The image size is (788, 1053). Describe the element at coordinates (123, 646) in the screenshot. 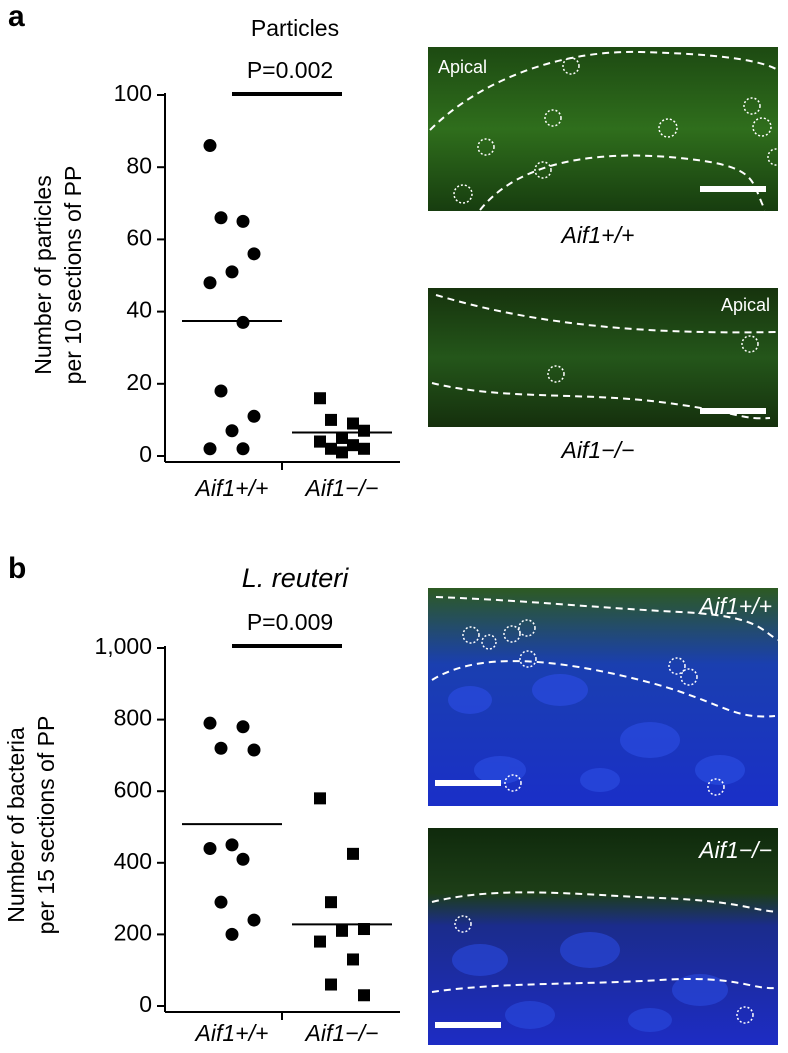

I see `y-tick-label: 1,000` at that location.